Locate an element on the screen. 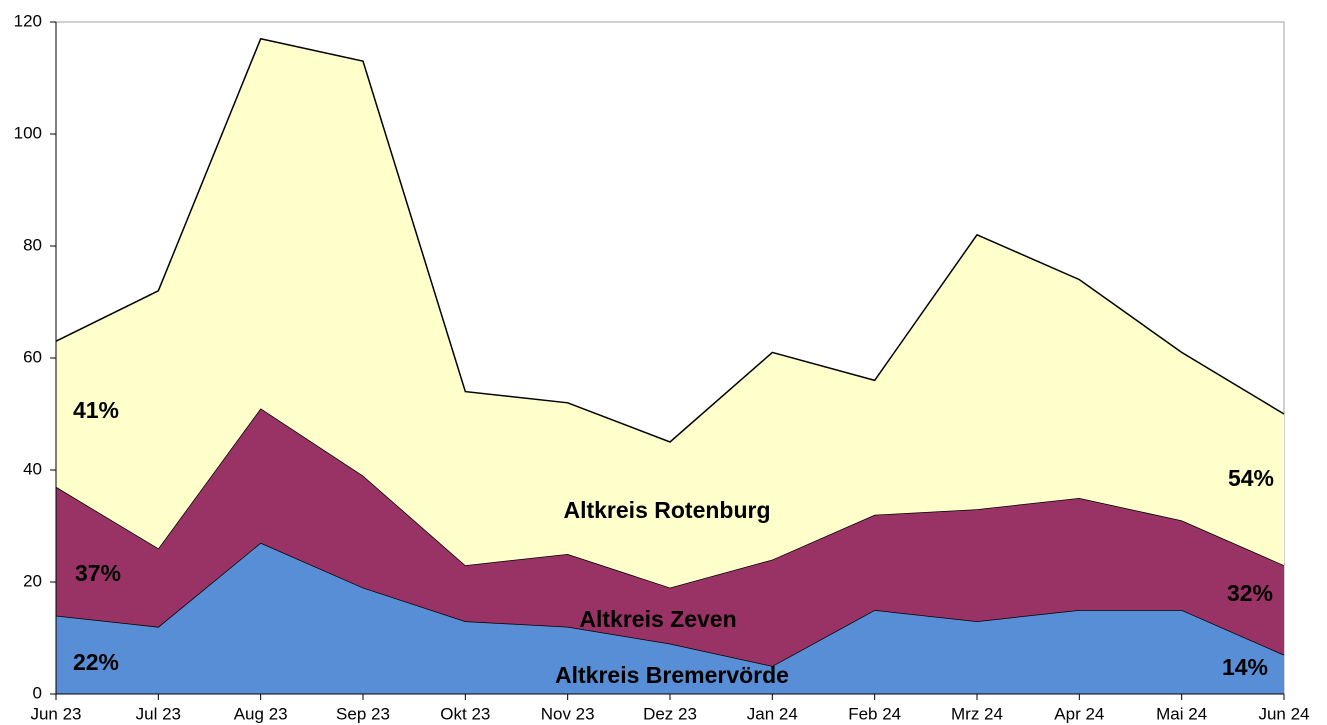  x-tick-label: Sep 23 is located at coordinates (363, 713).